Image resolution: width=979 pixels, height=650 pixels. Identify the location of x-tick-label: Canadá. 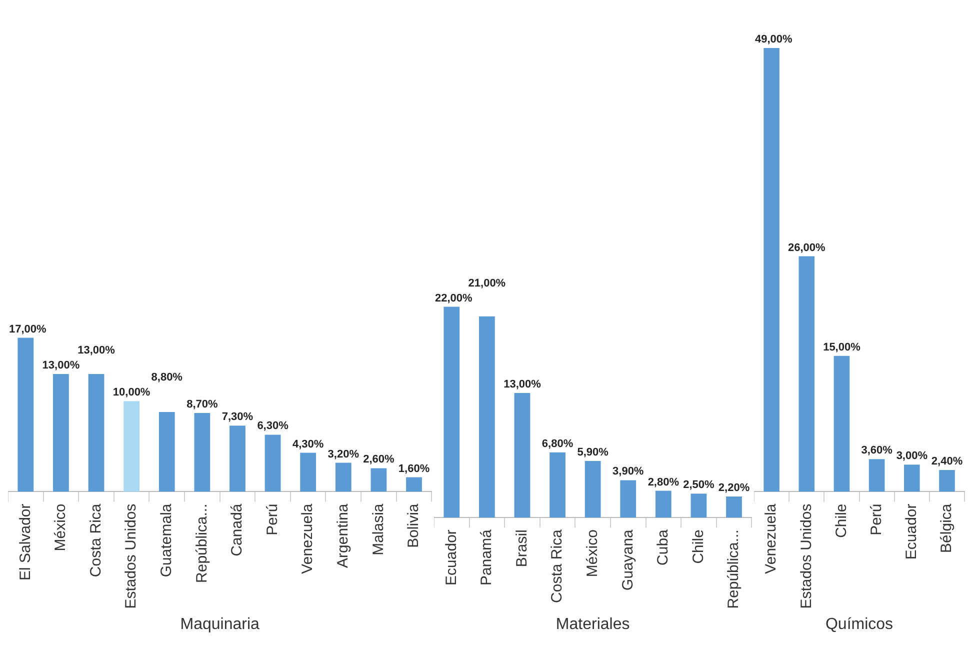
(237, 529).